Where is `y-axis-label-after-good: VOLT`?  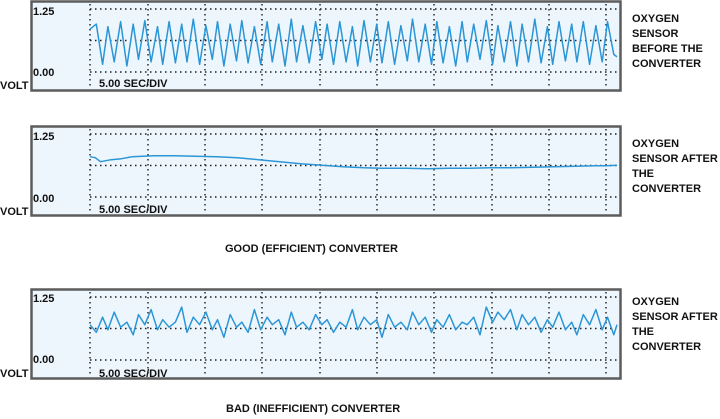
y-axis-label-after-good: VOLT is located at coordinates (14, 212).